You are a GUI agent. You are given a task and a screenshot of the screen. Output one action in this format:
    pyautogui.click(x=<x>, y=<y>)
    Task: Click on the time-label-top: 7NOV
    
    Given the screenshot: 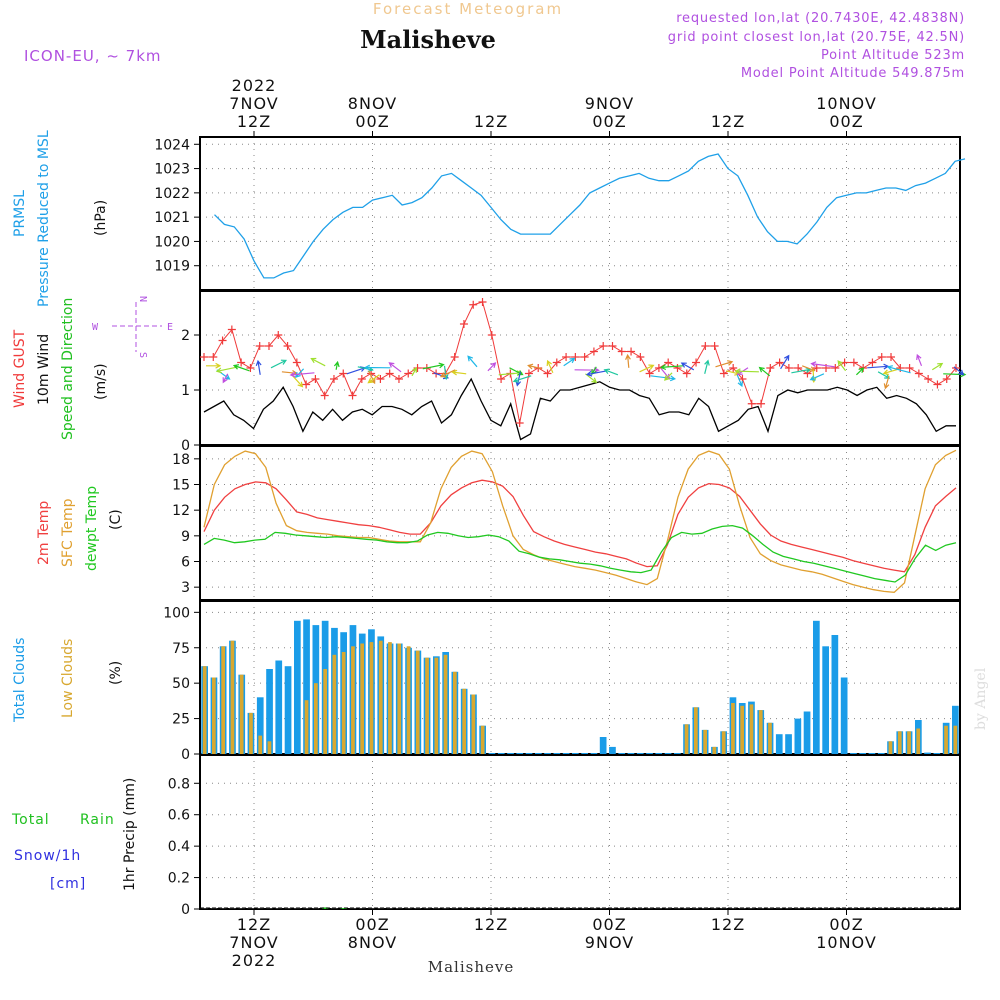 What is the action you would take?
    pyautogui.click(x=253, y=103)
    